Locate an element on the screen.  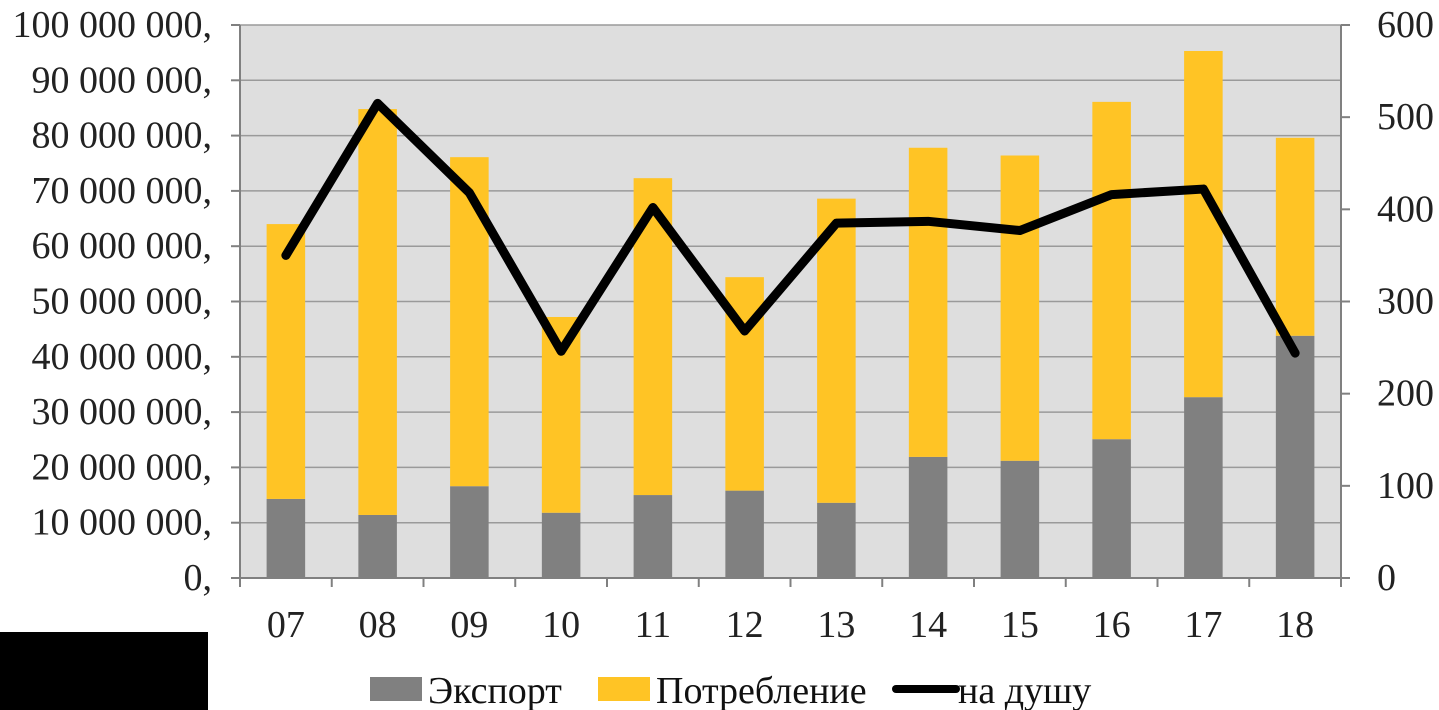
right-tick-label-6: 600 is located at coordinates (1405, 25).